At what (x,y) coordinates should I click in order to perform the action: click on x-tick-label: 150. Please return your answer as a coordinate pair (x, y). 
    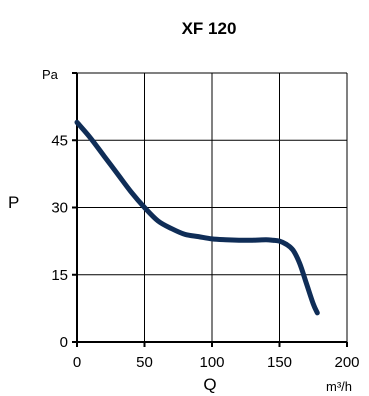
    Looking at the image, I should click on (279, 362).